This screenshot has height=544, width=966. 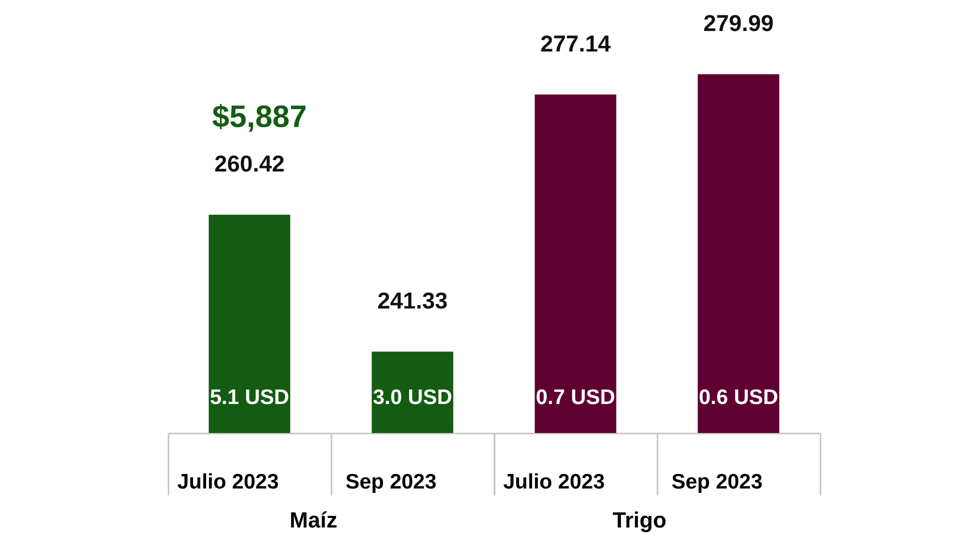 What do you see at coordinates (412, 397) in the screenshot?
I see `annotation: 3.0 USD` at bounding box center [412, 397].